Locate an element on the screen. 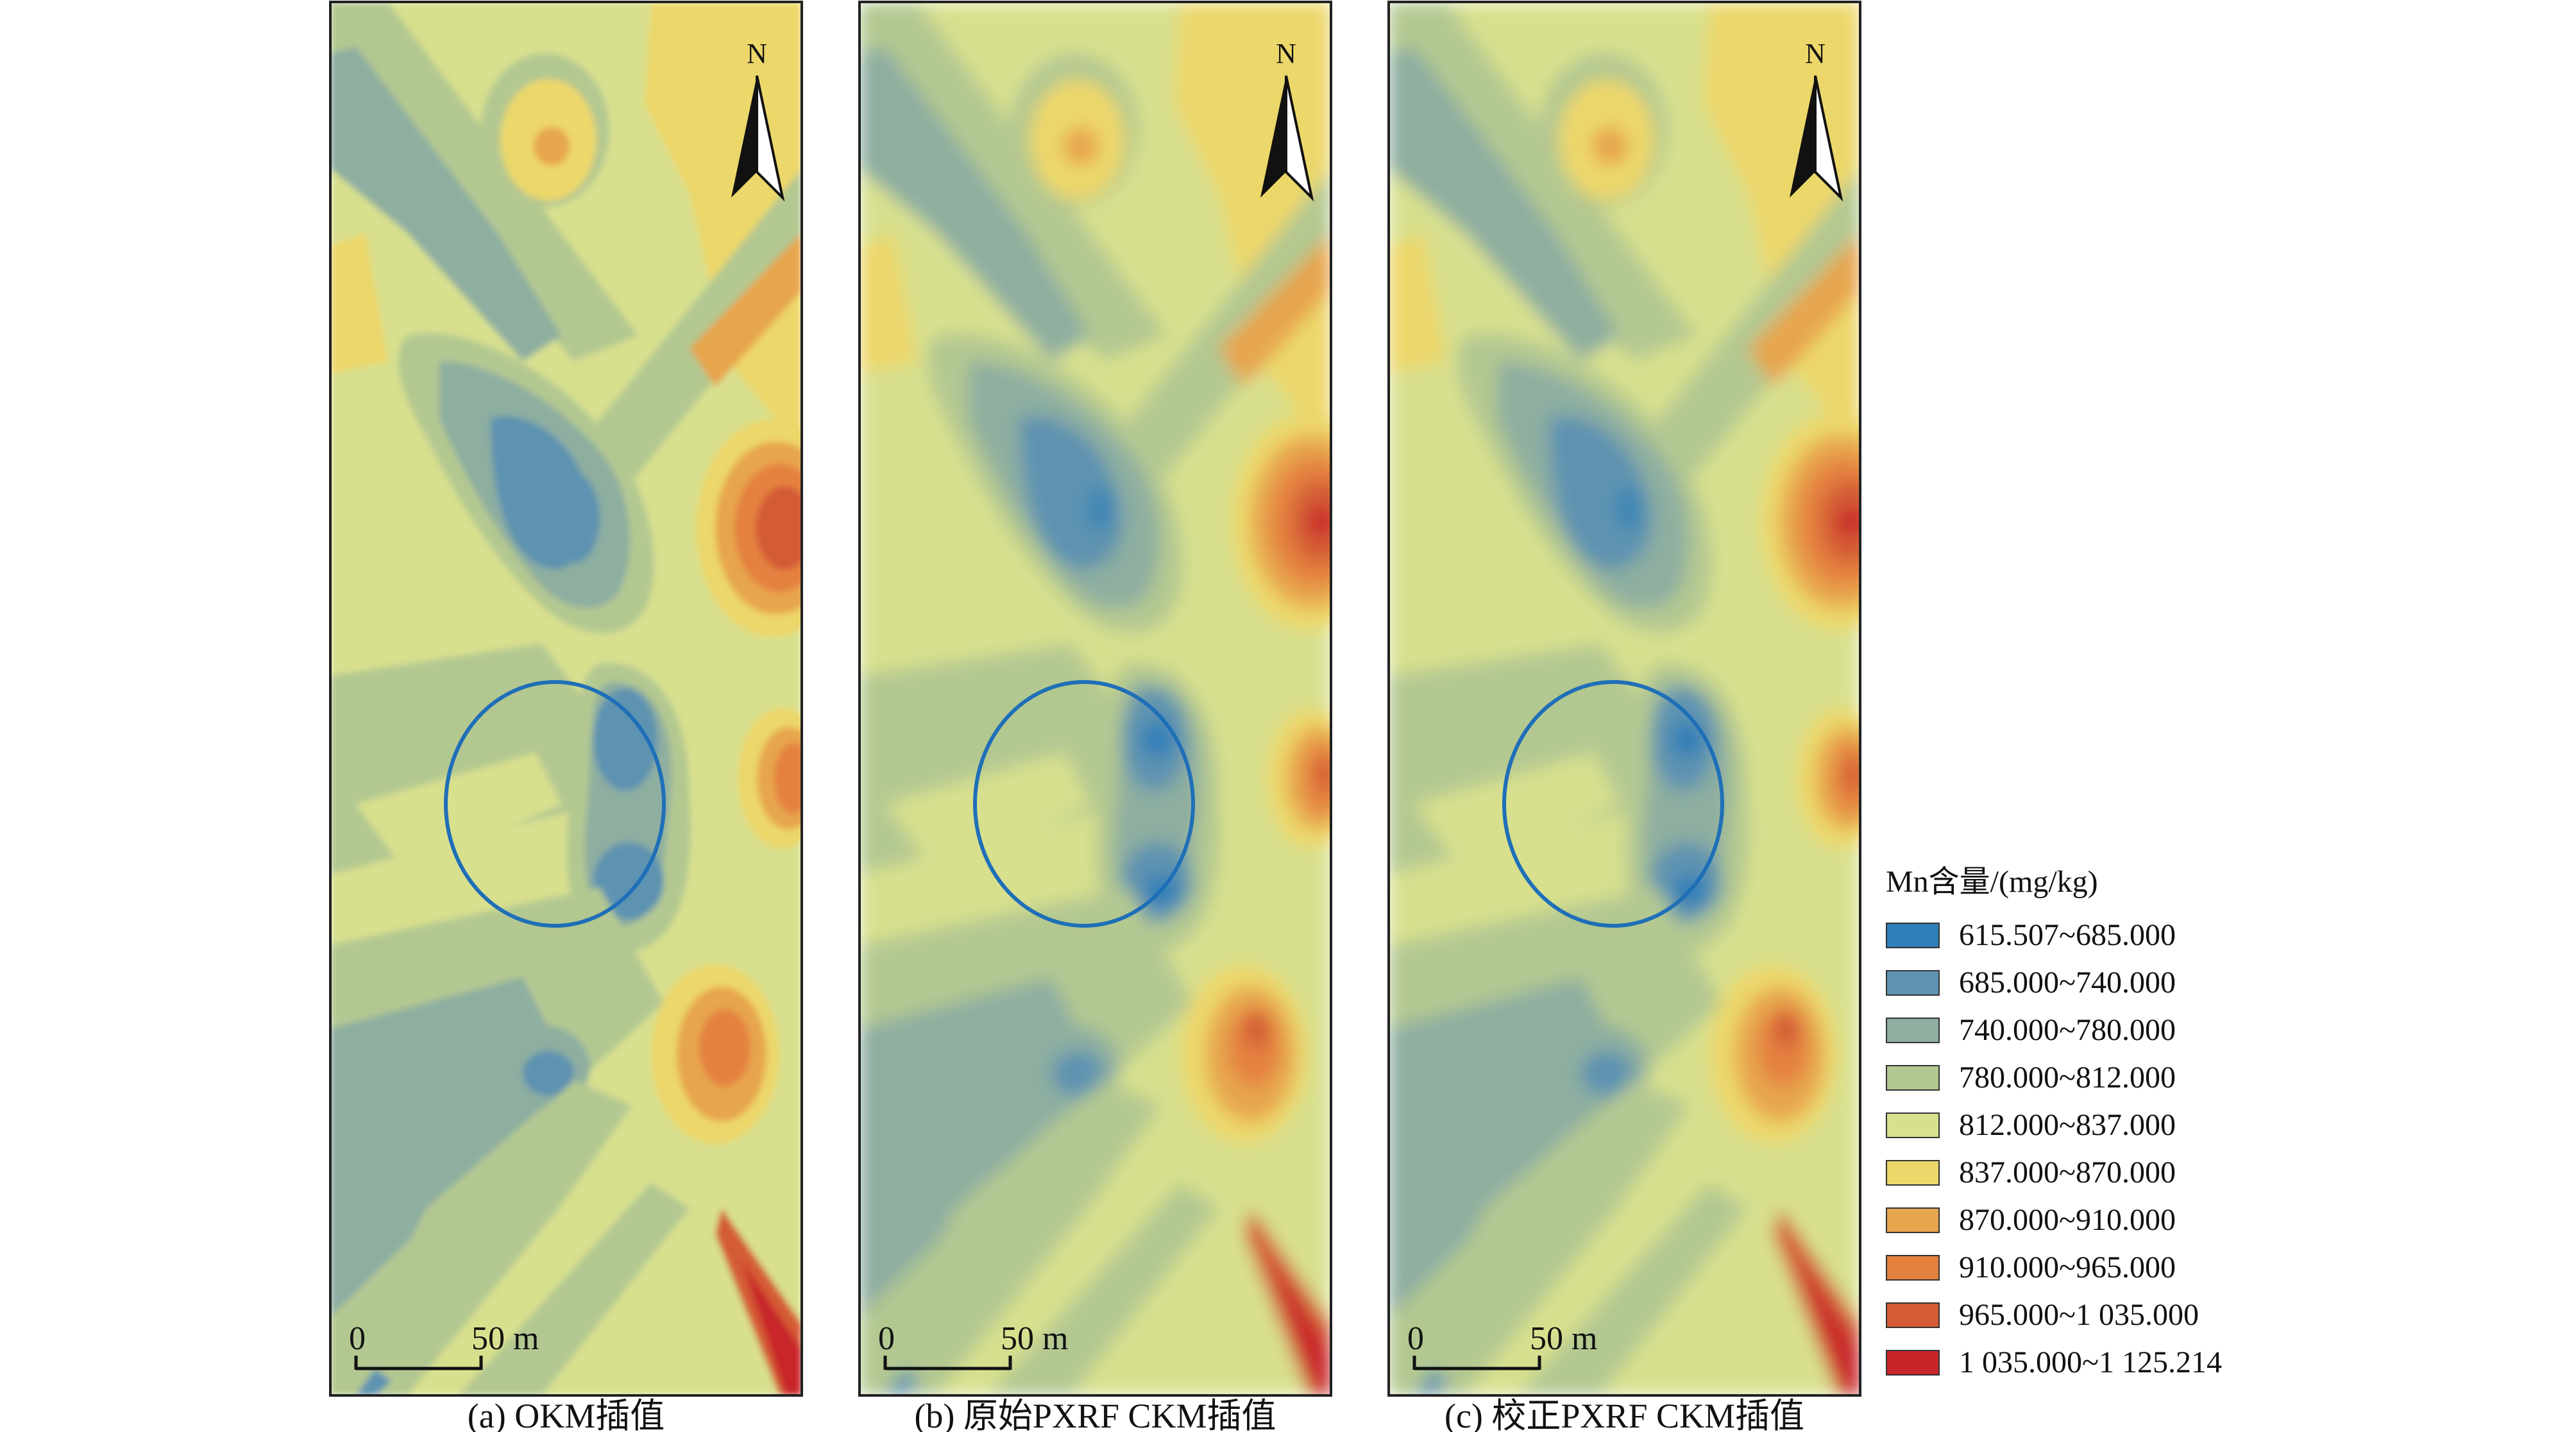  legend-title: Mn含量/(mg/kg) is located at coordinates (1992, 882).